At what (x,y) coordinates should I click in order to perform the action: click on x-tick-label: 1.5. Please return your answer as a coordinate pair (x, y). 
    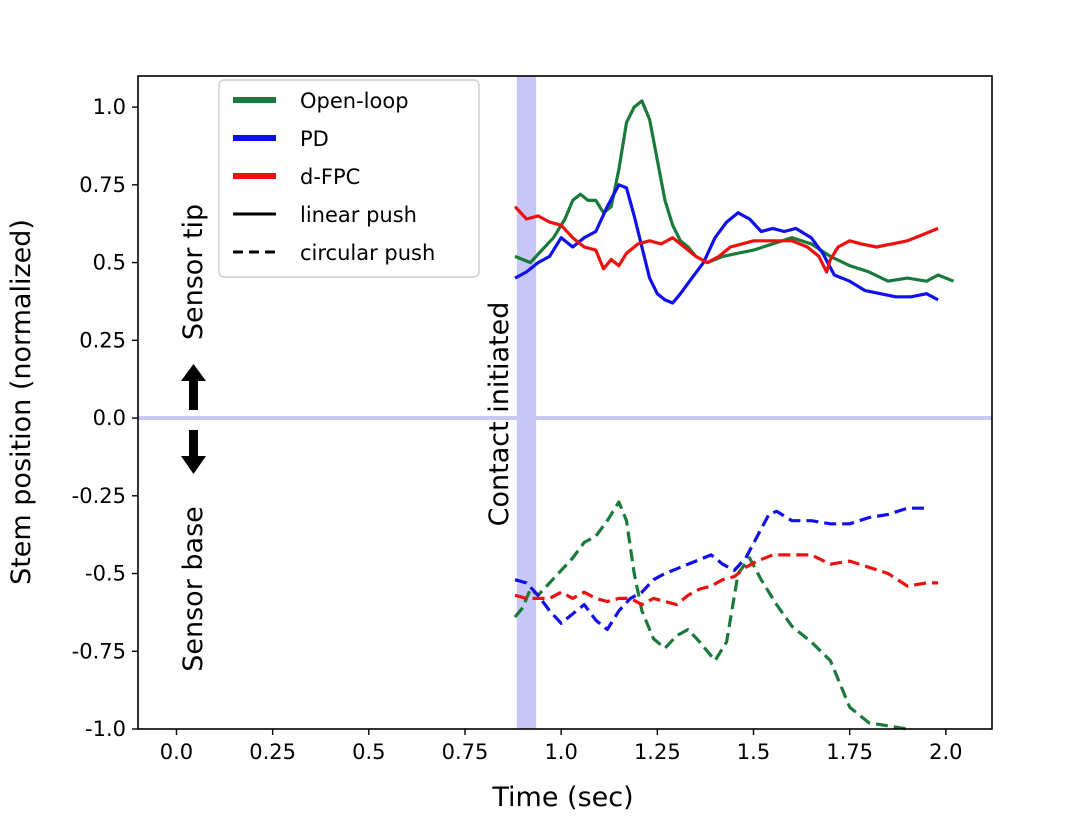
    Looking at the image, I should click on (753, 752).